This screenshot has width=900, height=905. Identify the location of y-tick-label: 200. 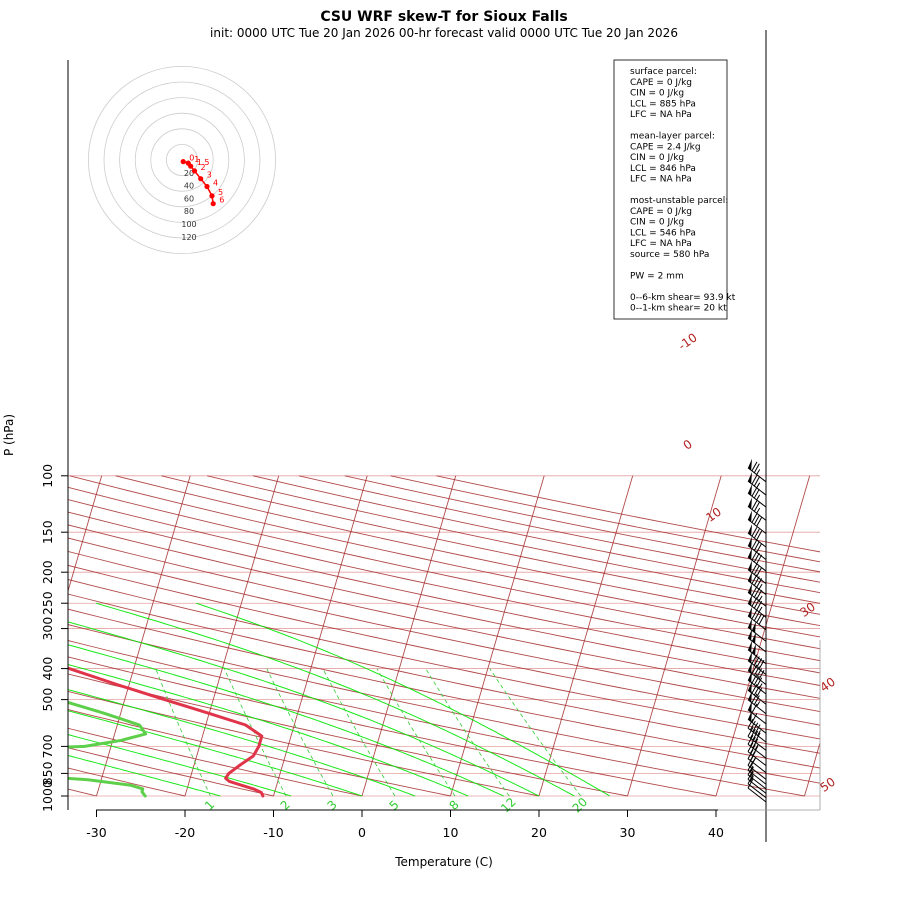
(47, 572).